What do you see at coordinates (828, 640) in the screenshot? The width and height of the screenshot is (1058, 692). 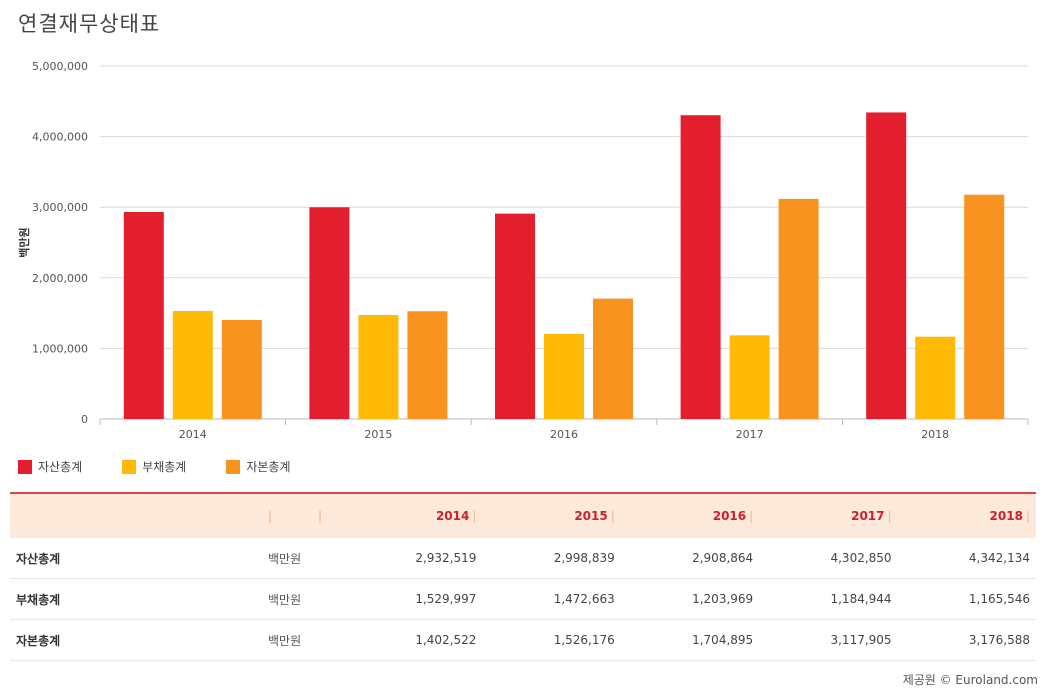 I see `cell-value: 3,117,905` at bounding box center [828, 640].